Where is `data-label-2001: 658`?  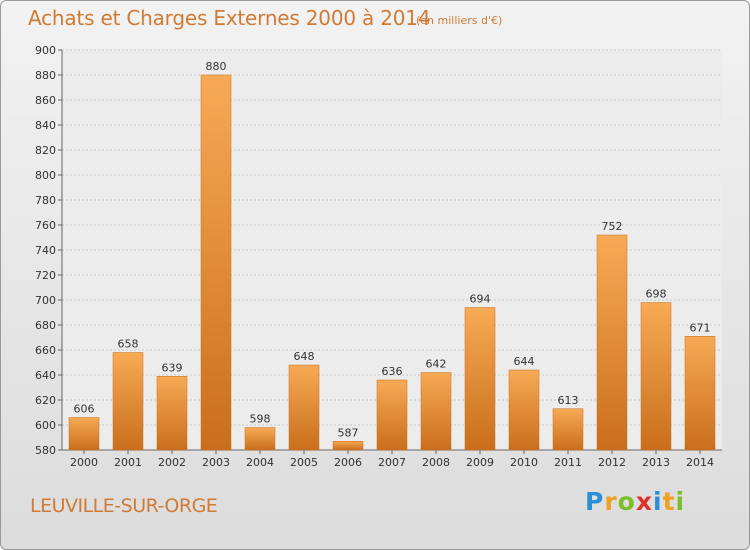 data-label-2001: 658 is located at coordinates (128, 344).